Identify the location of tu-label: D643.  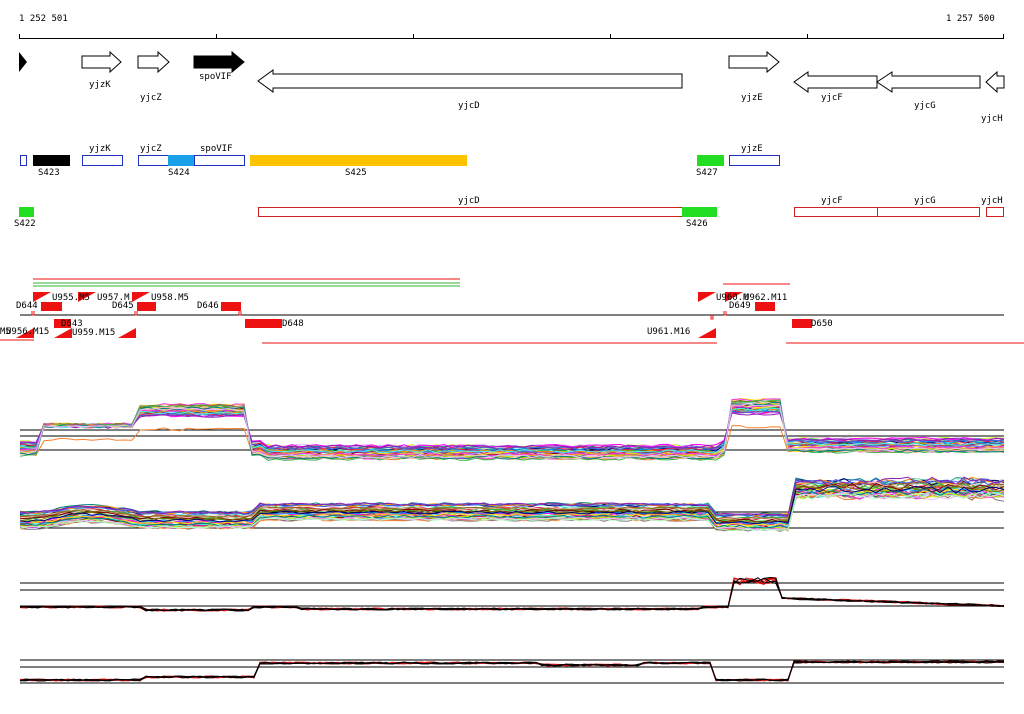
(72, 324).